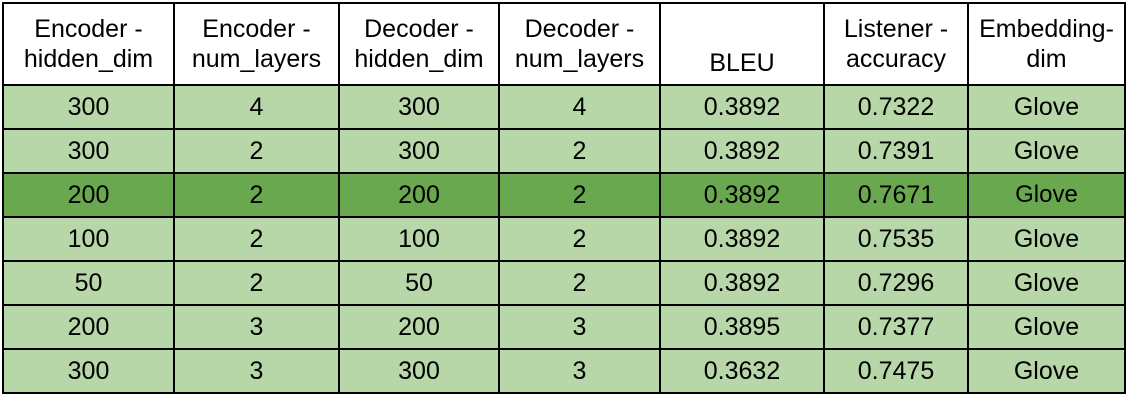  What do you see at coordinates (1046, 59) in the screenshot?
I see `header-line: dim` at bounding box center [1046, 59].